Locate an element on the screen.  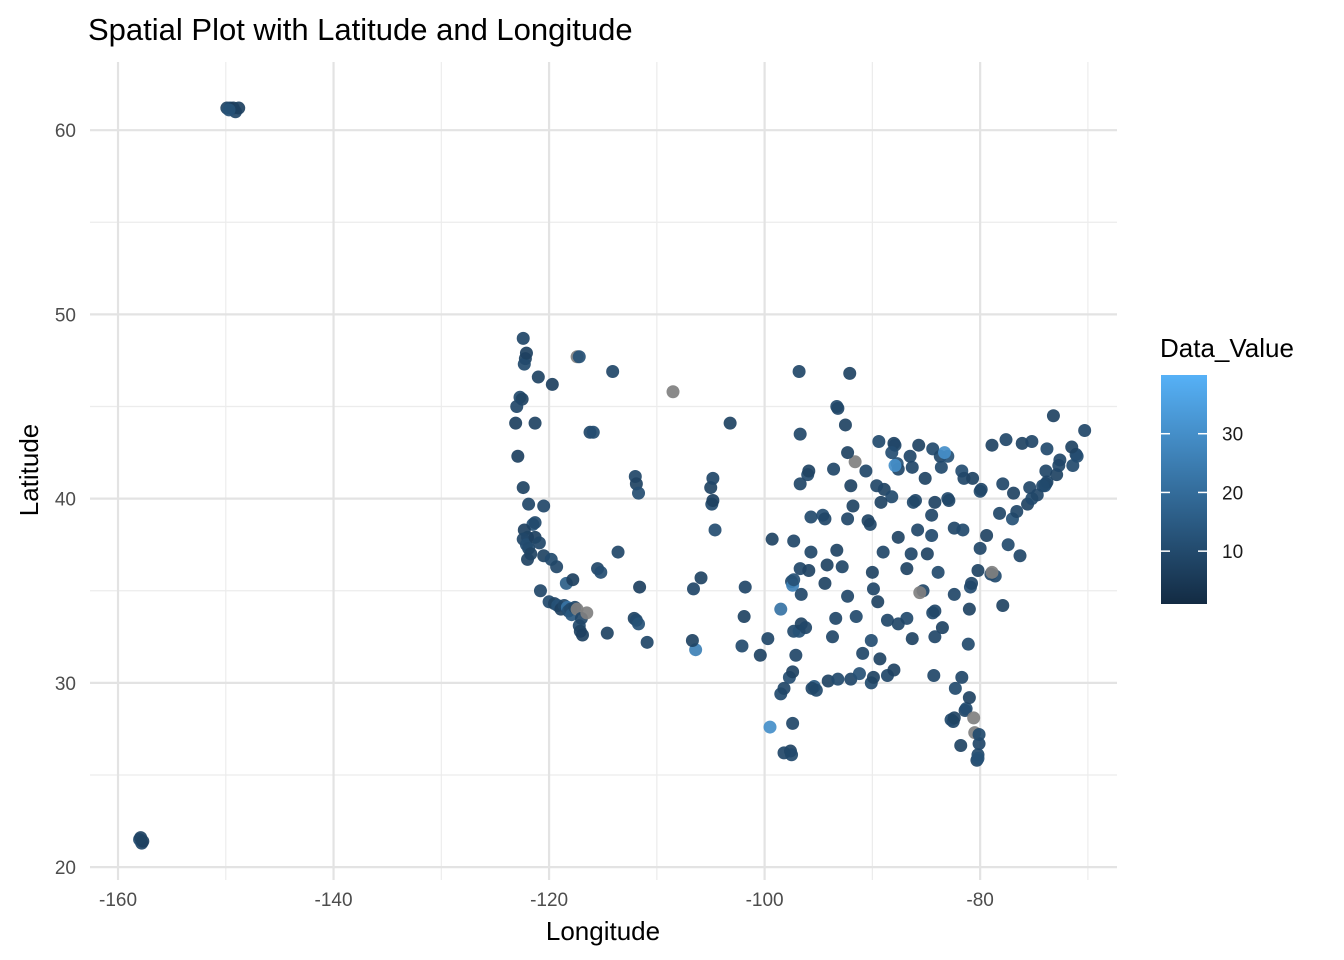
x-tick-label: -160 is located at coordinates (118, 900).